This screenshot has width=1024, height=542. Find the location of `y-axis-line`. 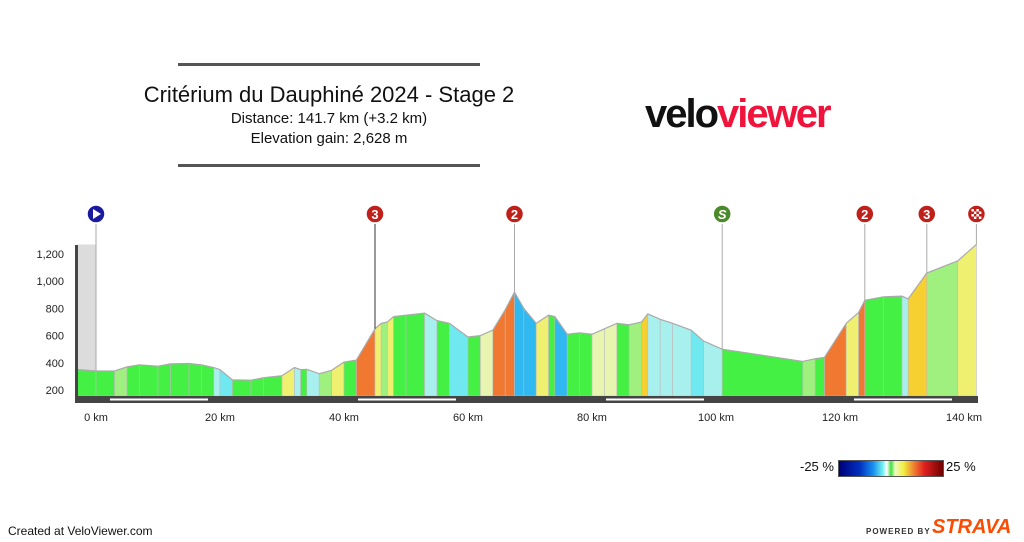

y-axis-line is located at coordinates (76, 323).